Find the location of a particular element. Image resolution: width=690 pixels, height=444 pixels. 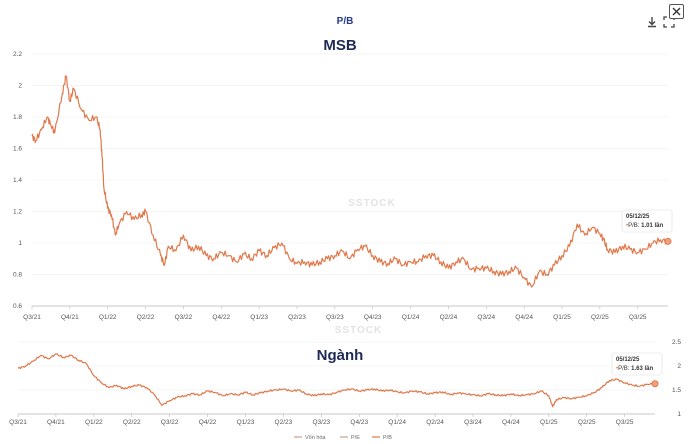

tooltip-value: •P/B: 1.63 lần is located at coordinates (634, 369).